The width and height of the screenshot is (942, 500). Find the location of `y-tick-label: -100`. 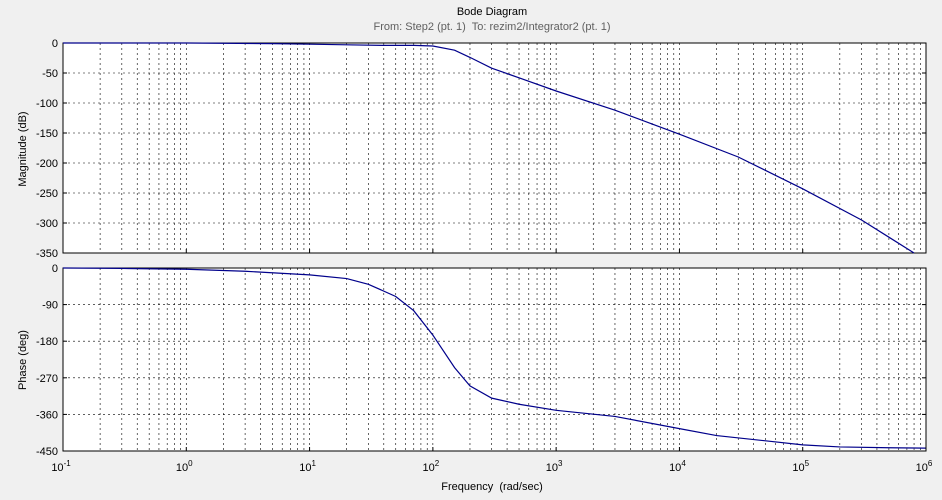

y-tick-label: -100 is located at coordinates (47, 104).